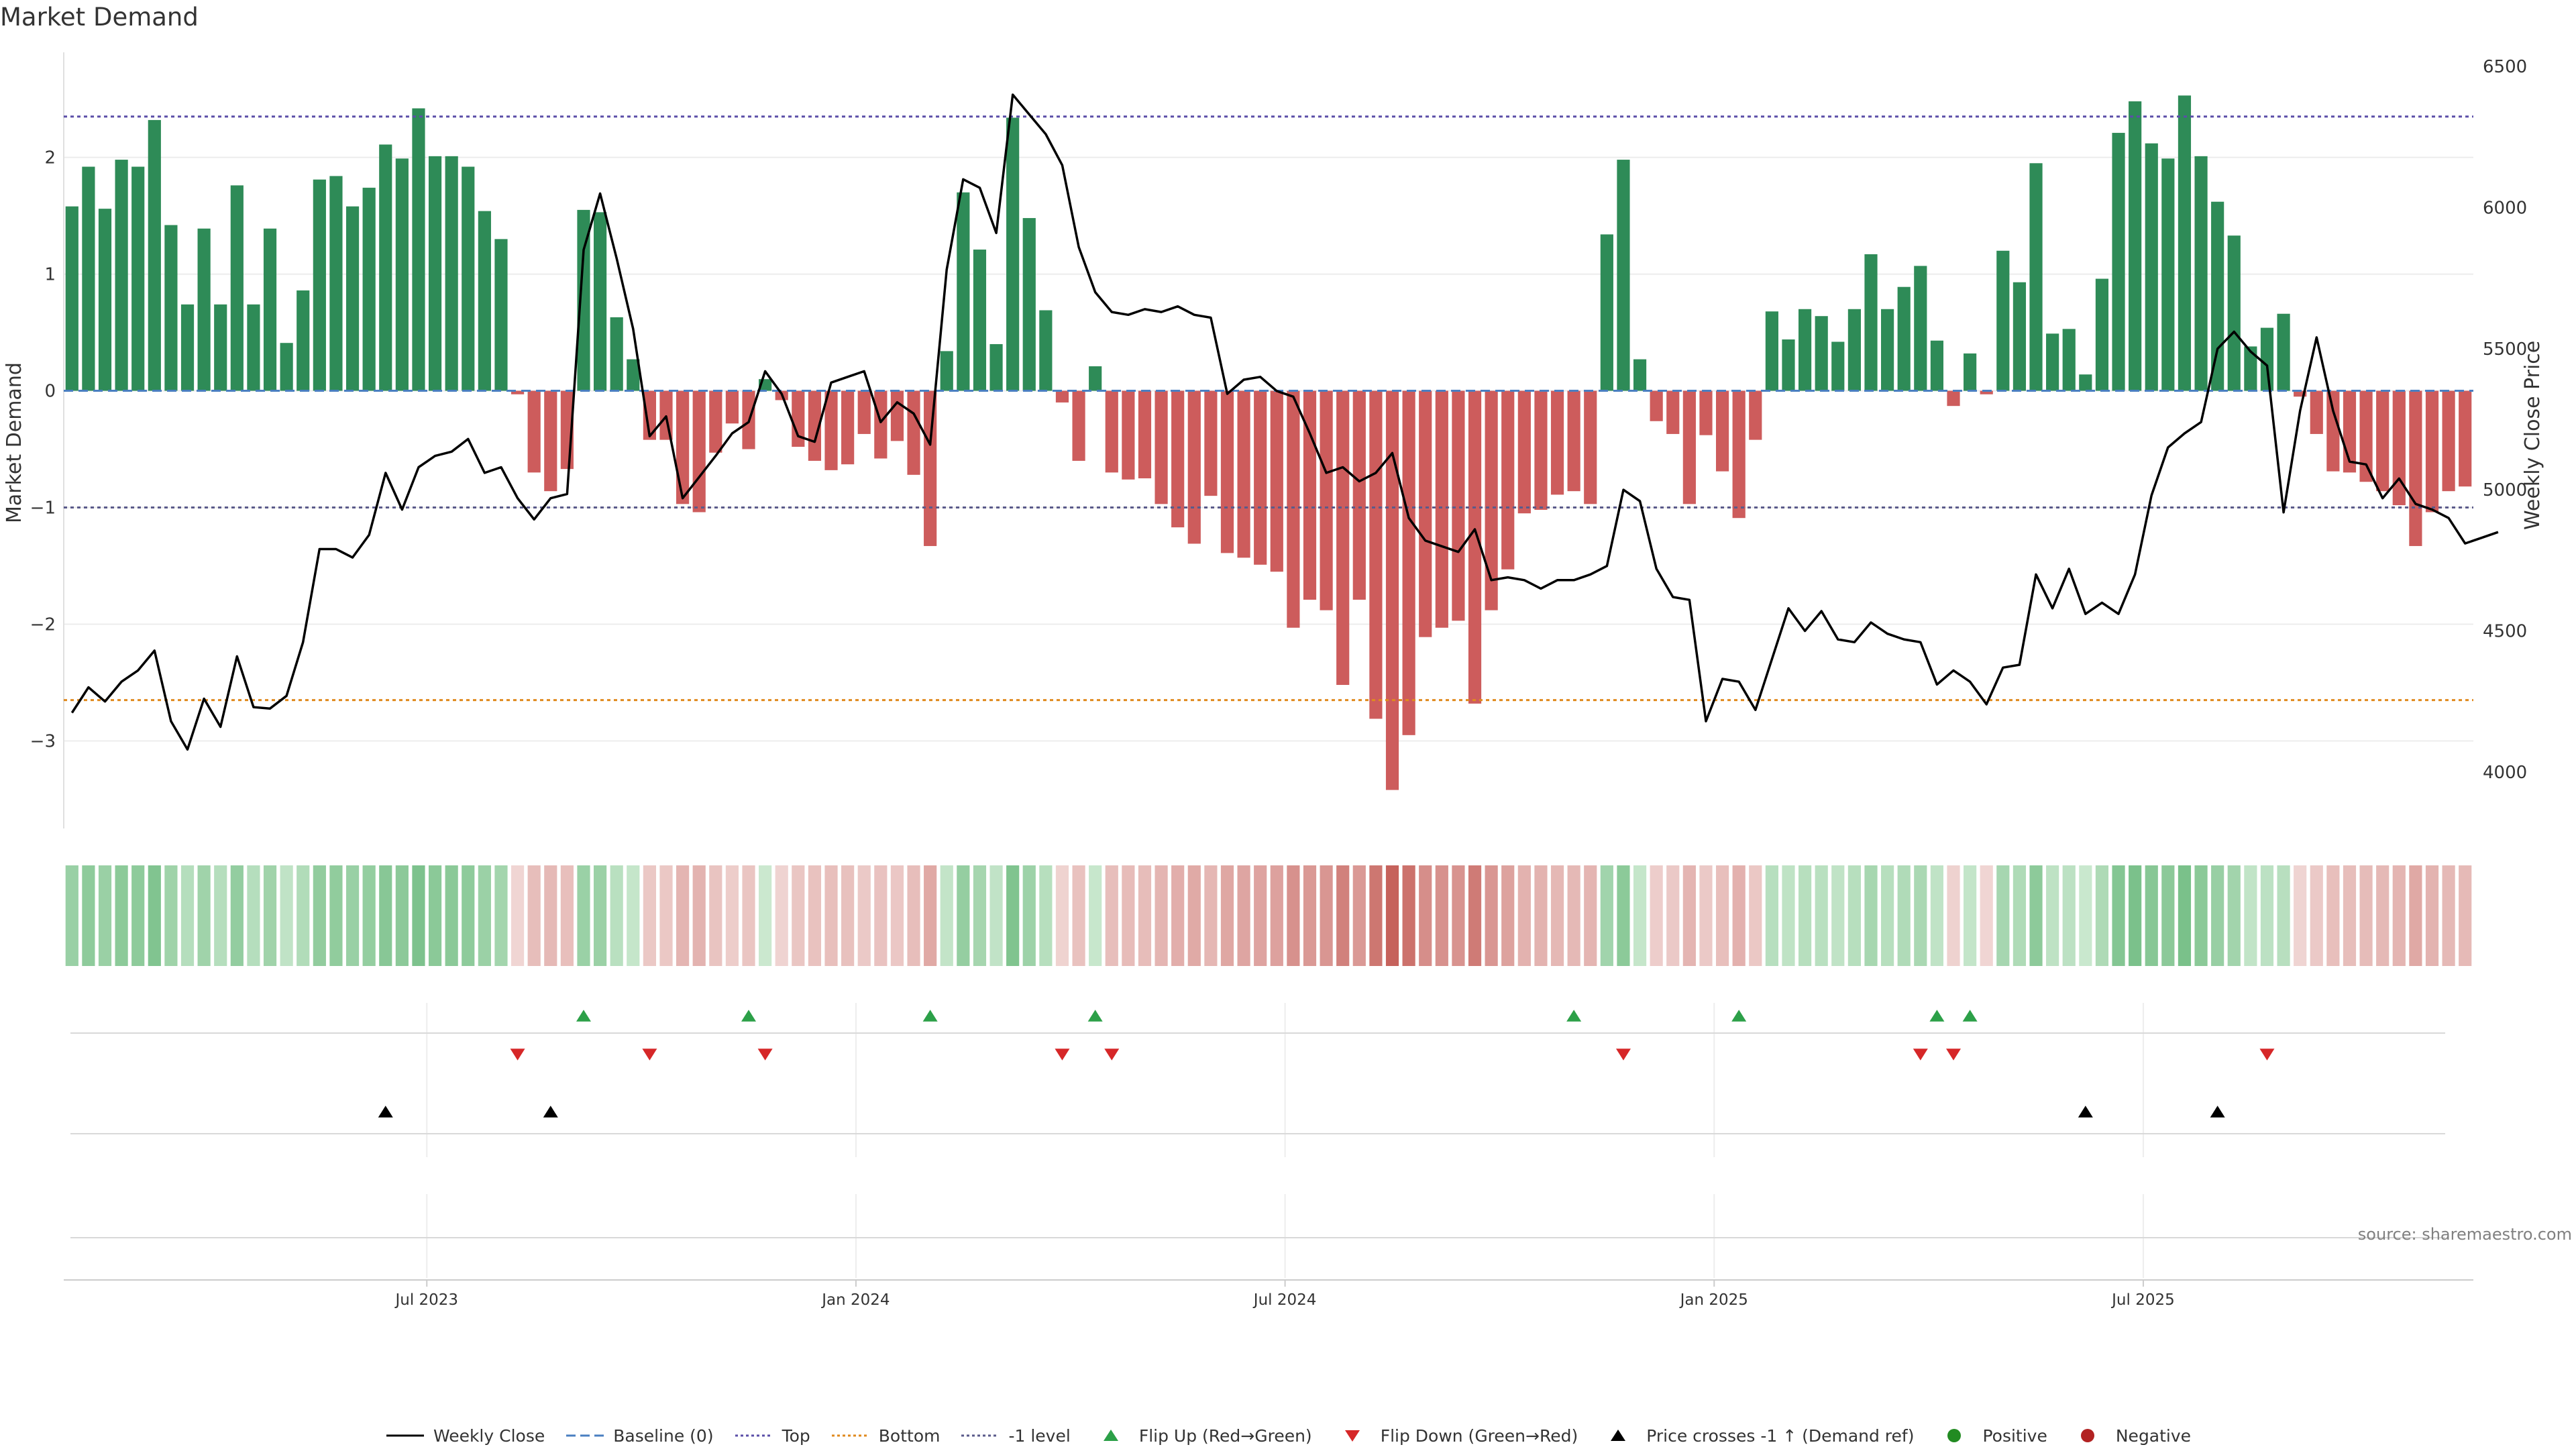 The image size is (2576, 1449). I want to click on legend-label: Negative, so click(2153, 1436).